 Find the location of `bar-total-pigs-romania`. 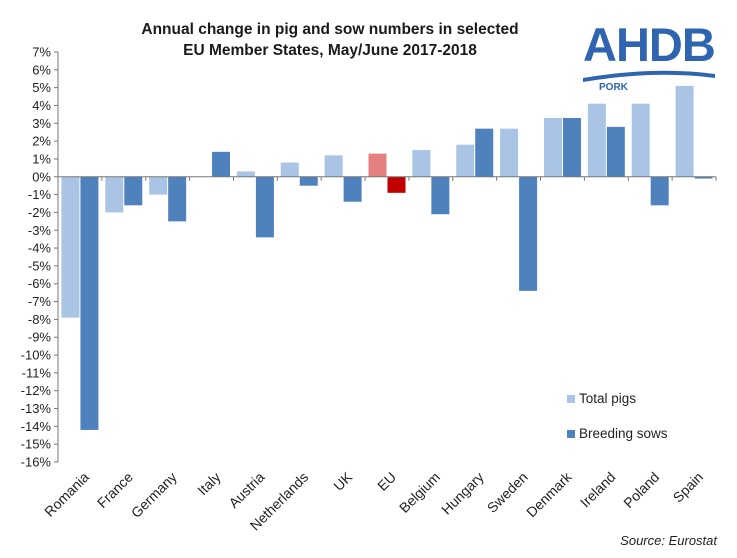

bar-total-pigs-romania is located at coordinates (70, 247).